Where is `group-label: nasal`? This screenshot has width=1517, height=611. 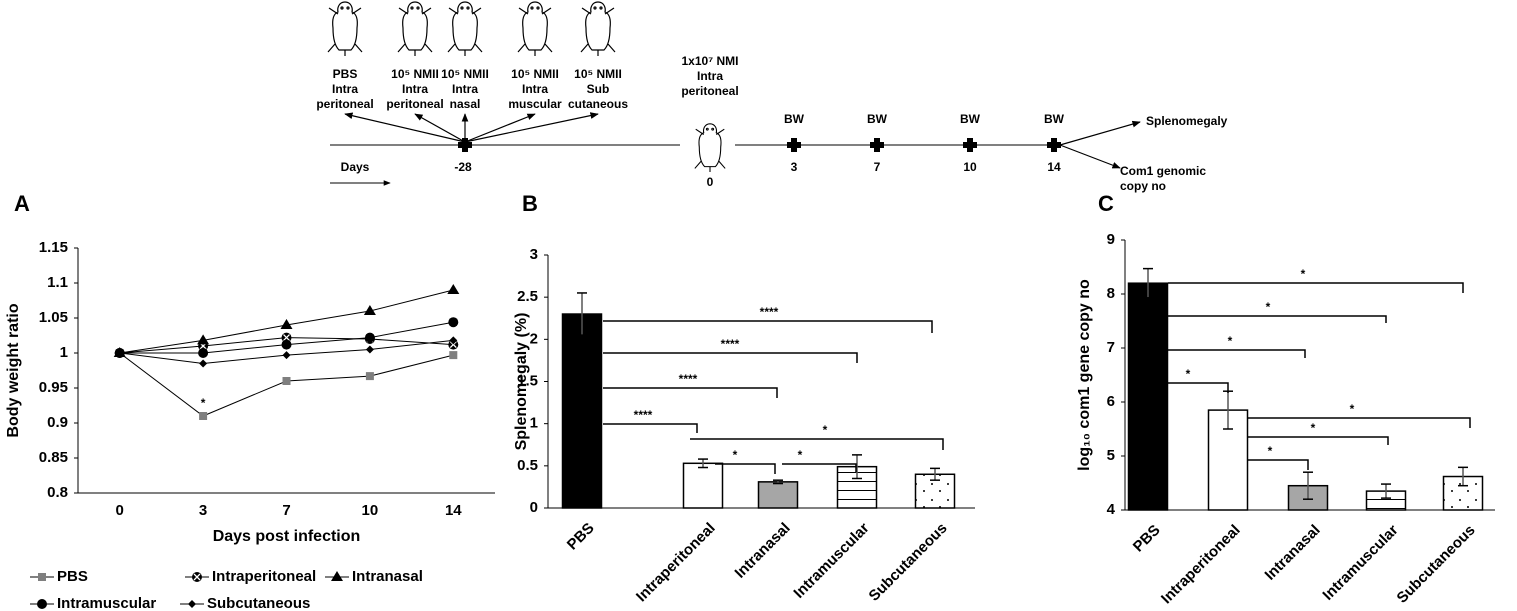
group-label: nasal is located at coordinates (465, 104).